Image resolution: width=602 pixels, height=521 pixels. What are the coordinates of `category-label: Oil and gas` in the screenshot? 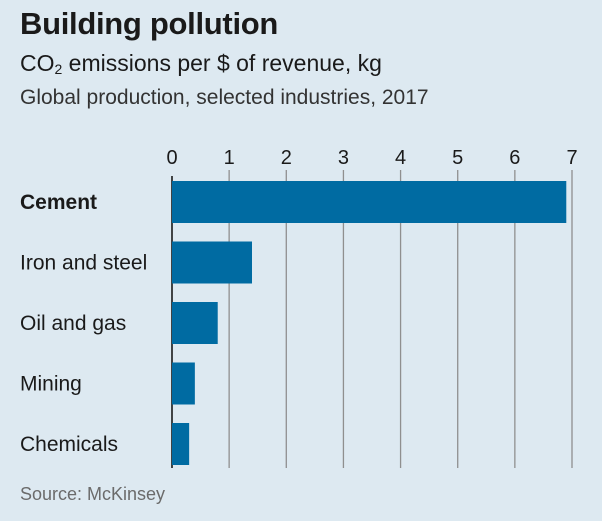 It's located at (73, 323).